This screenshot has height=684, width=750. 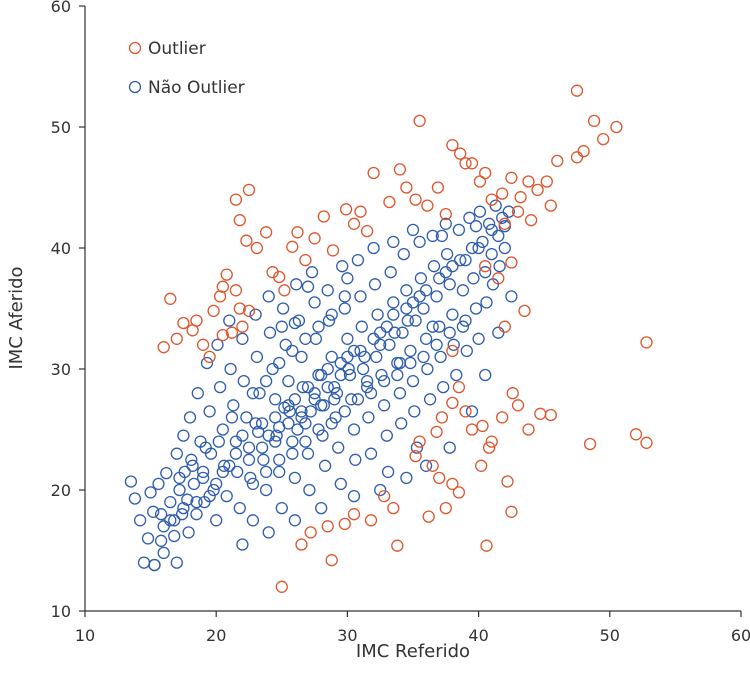 I want to click on y-axis-title: IMC Aferido, so click(x=16, y=317).